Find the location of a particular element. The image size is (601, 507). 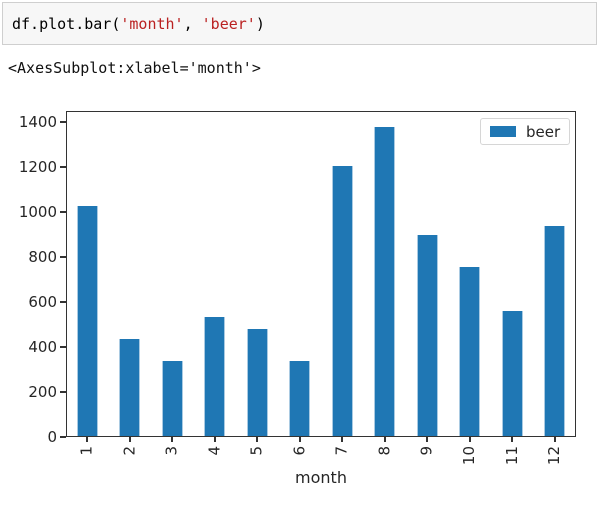

y-tick-label: 1400 is located at coordinates (37, 122).